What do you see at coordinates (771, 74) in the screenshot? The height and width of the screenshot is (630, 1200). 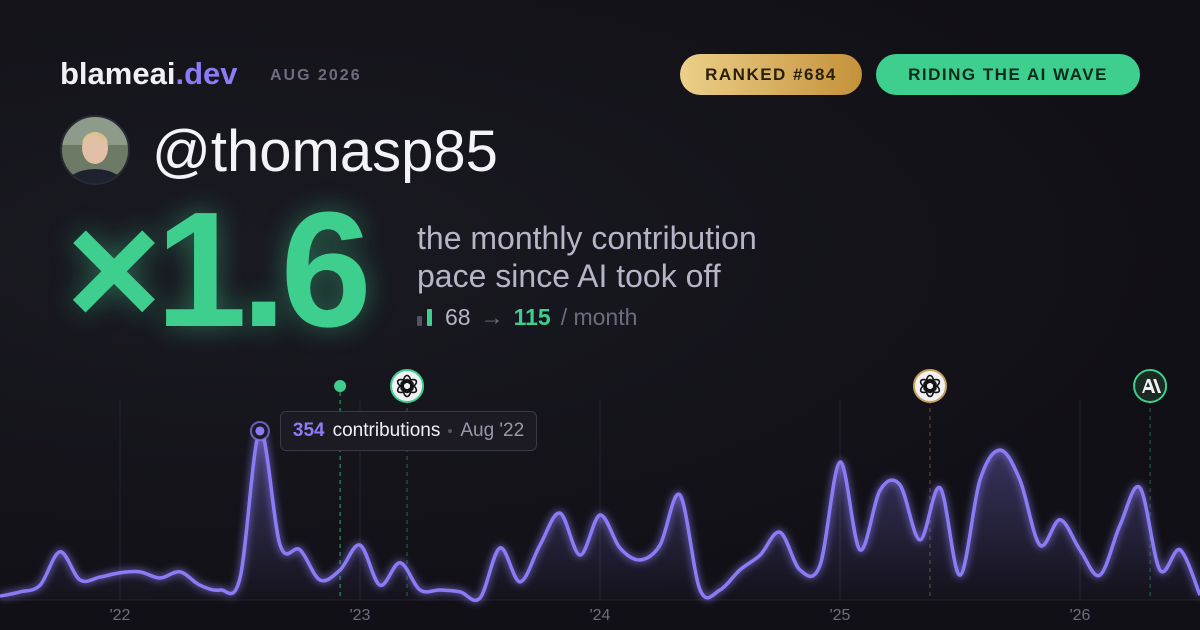 I see `rank-badge: RANKED #684` at bounding box center [771, 74].